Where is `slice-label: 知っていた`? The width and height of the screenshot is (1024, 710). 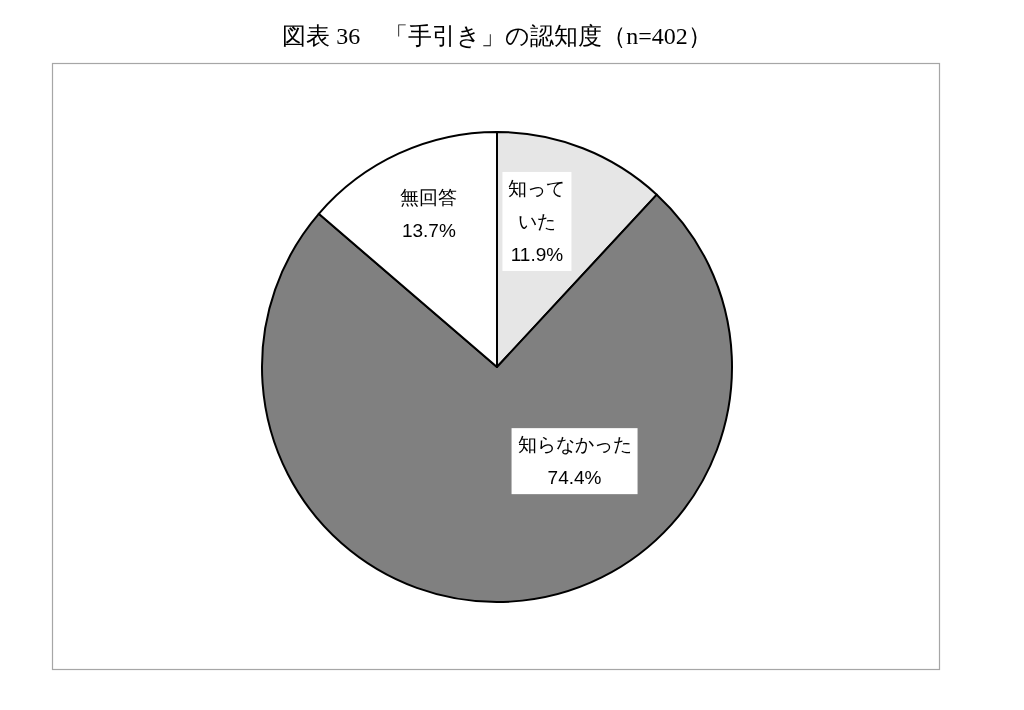 slice-label: 知っていた is located at coordinates (537, 204).